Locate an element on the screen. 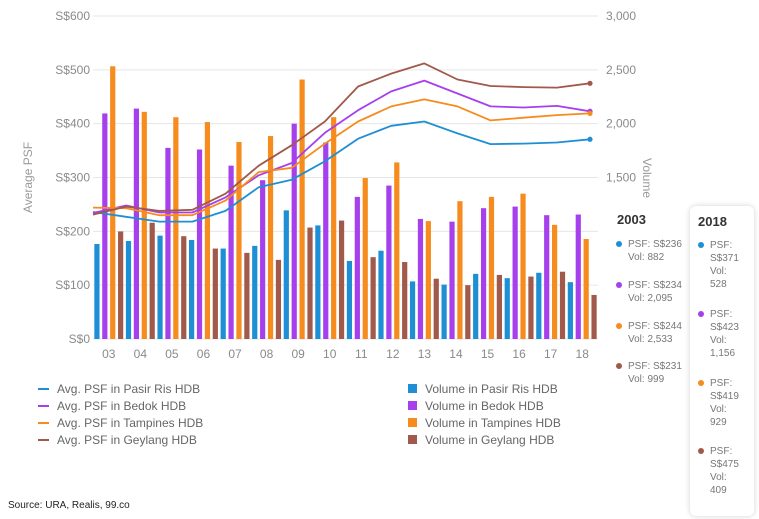 The height and width of the screenshot is (519, 759). legend-bar-swatch is located at coordinates (412, 405).